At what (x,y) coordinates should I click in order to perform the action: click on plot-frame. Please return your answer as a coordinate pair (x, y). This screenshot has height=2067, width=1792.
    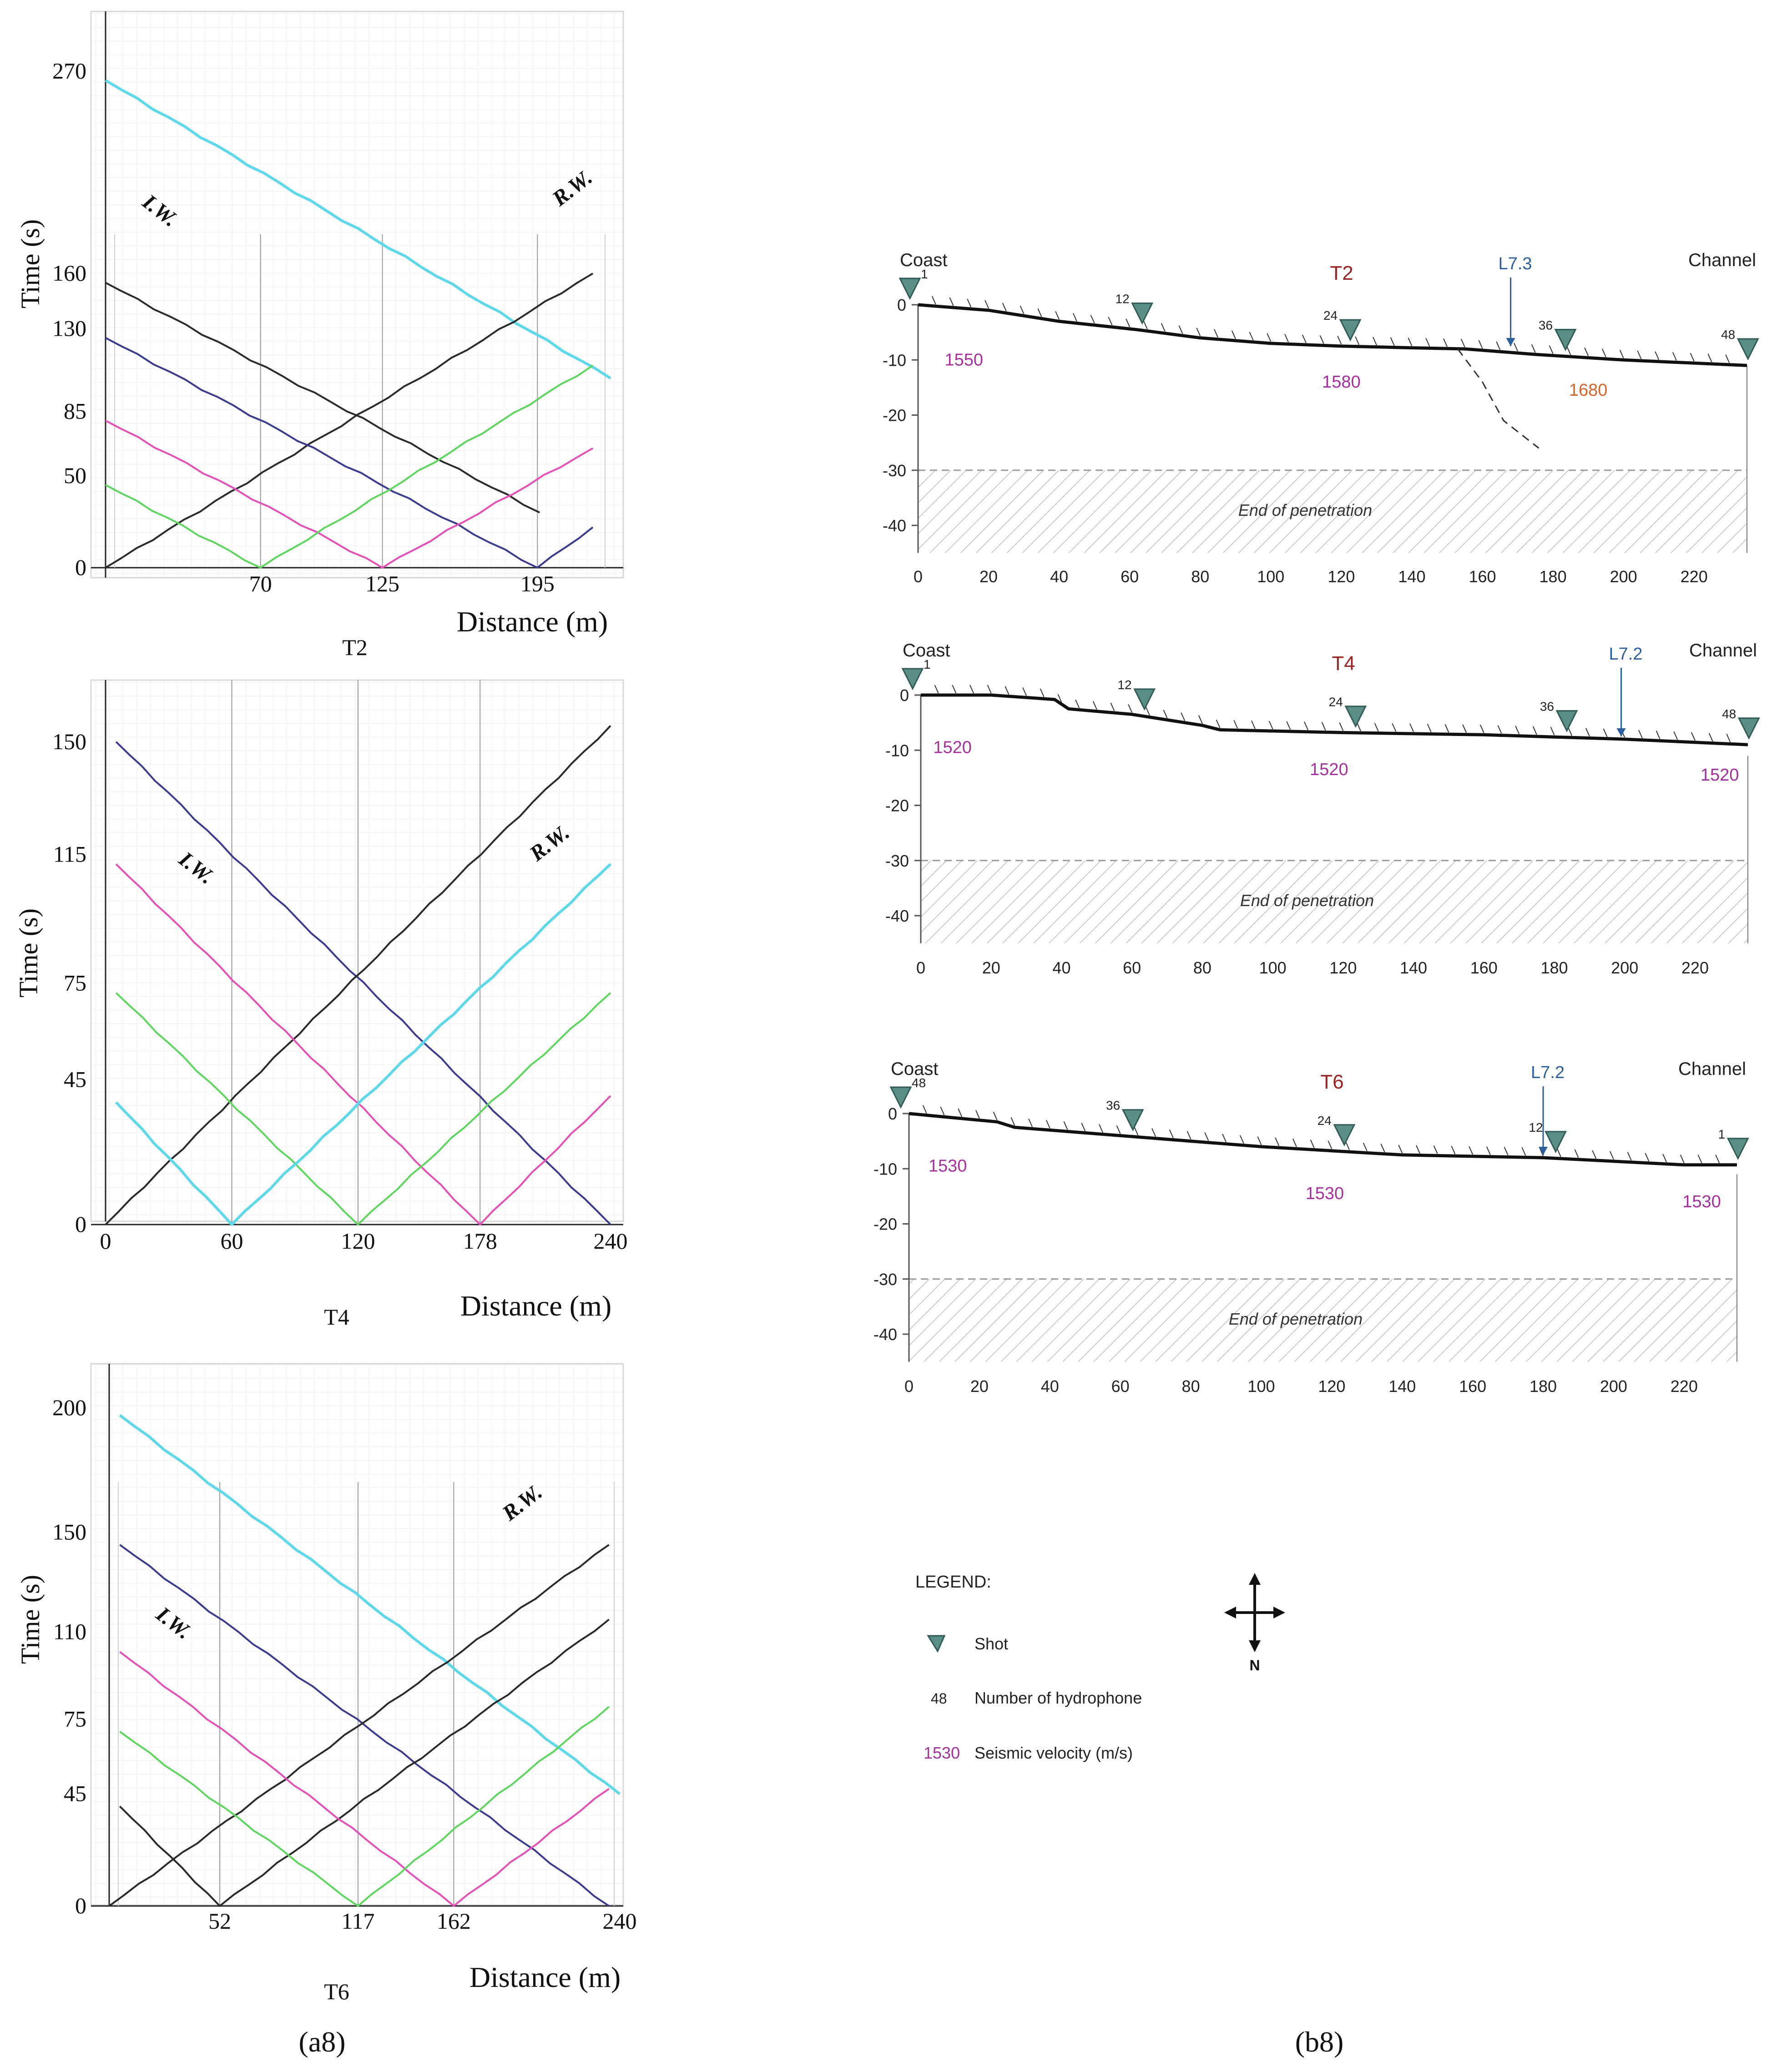
    Looking at the image, I should click on (357, 294).